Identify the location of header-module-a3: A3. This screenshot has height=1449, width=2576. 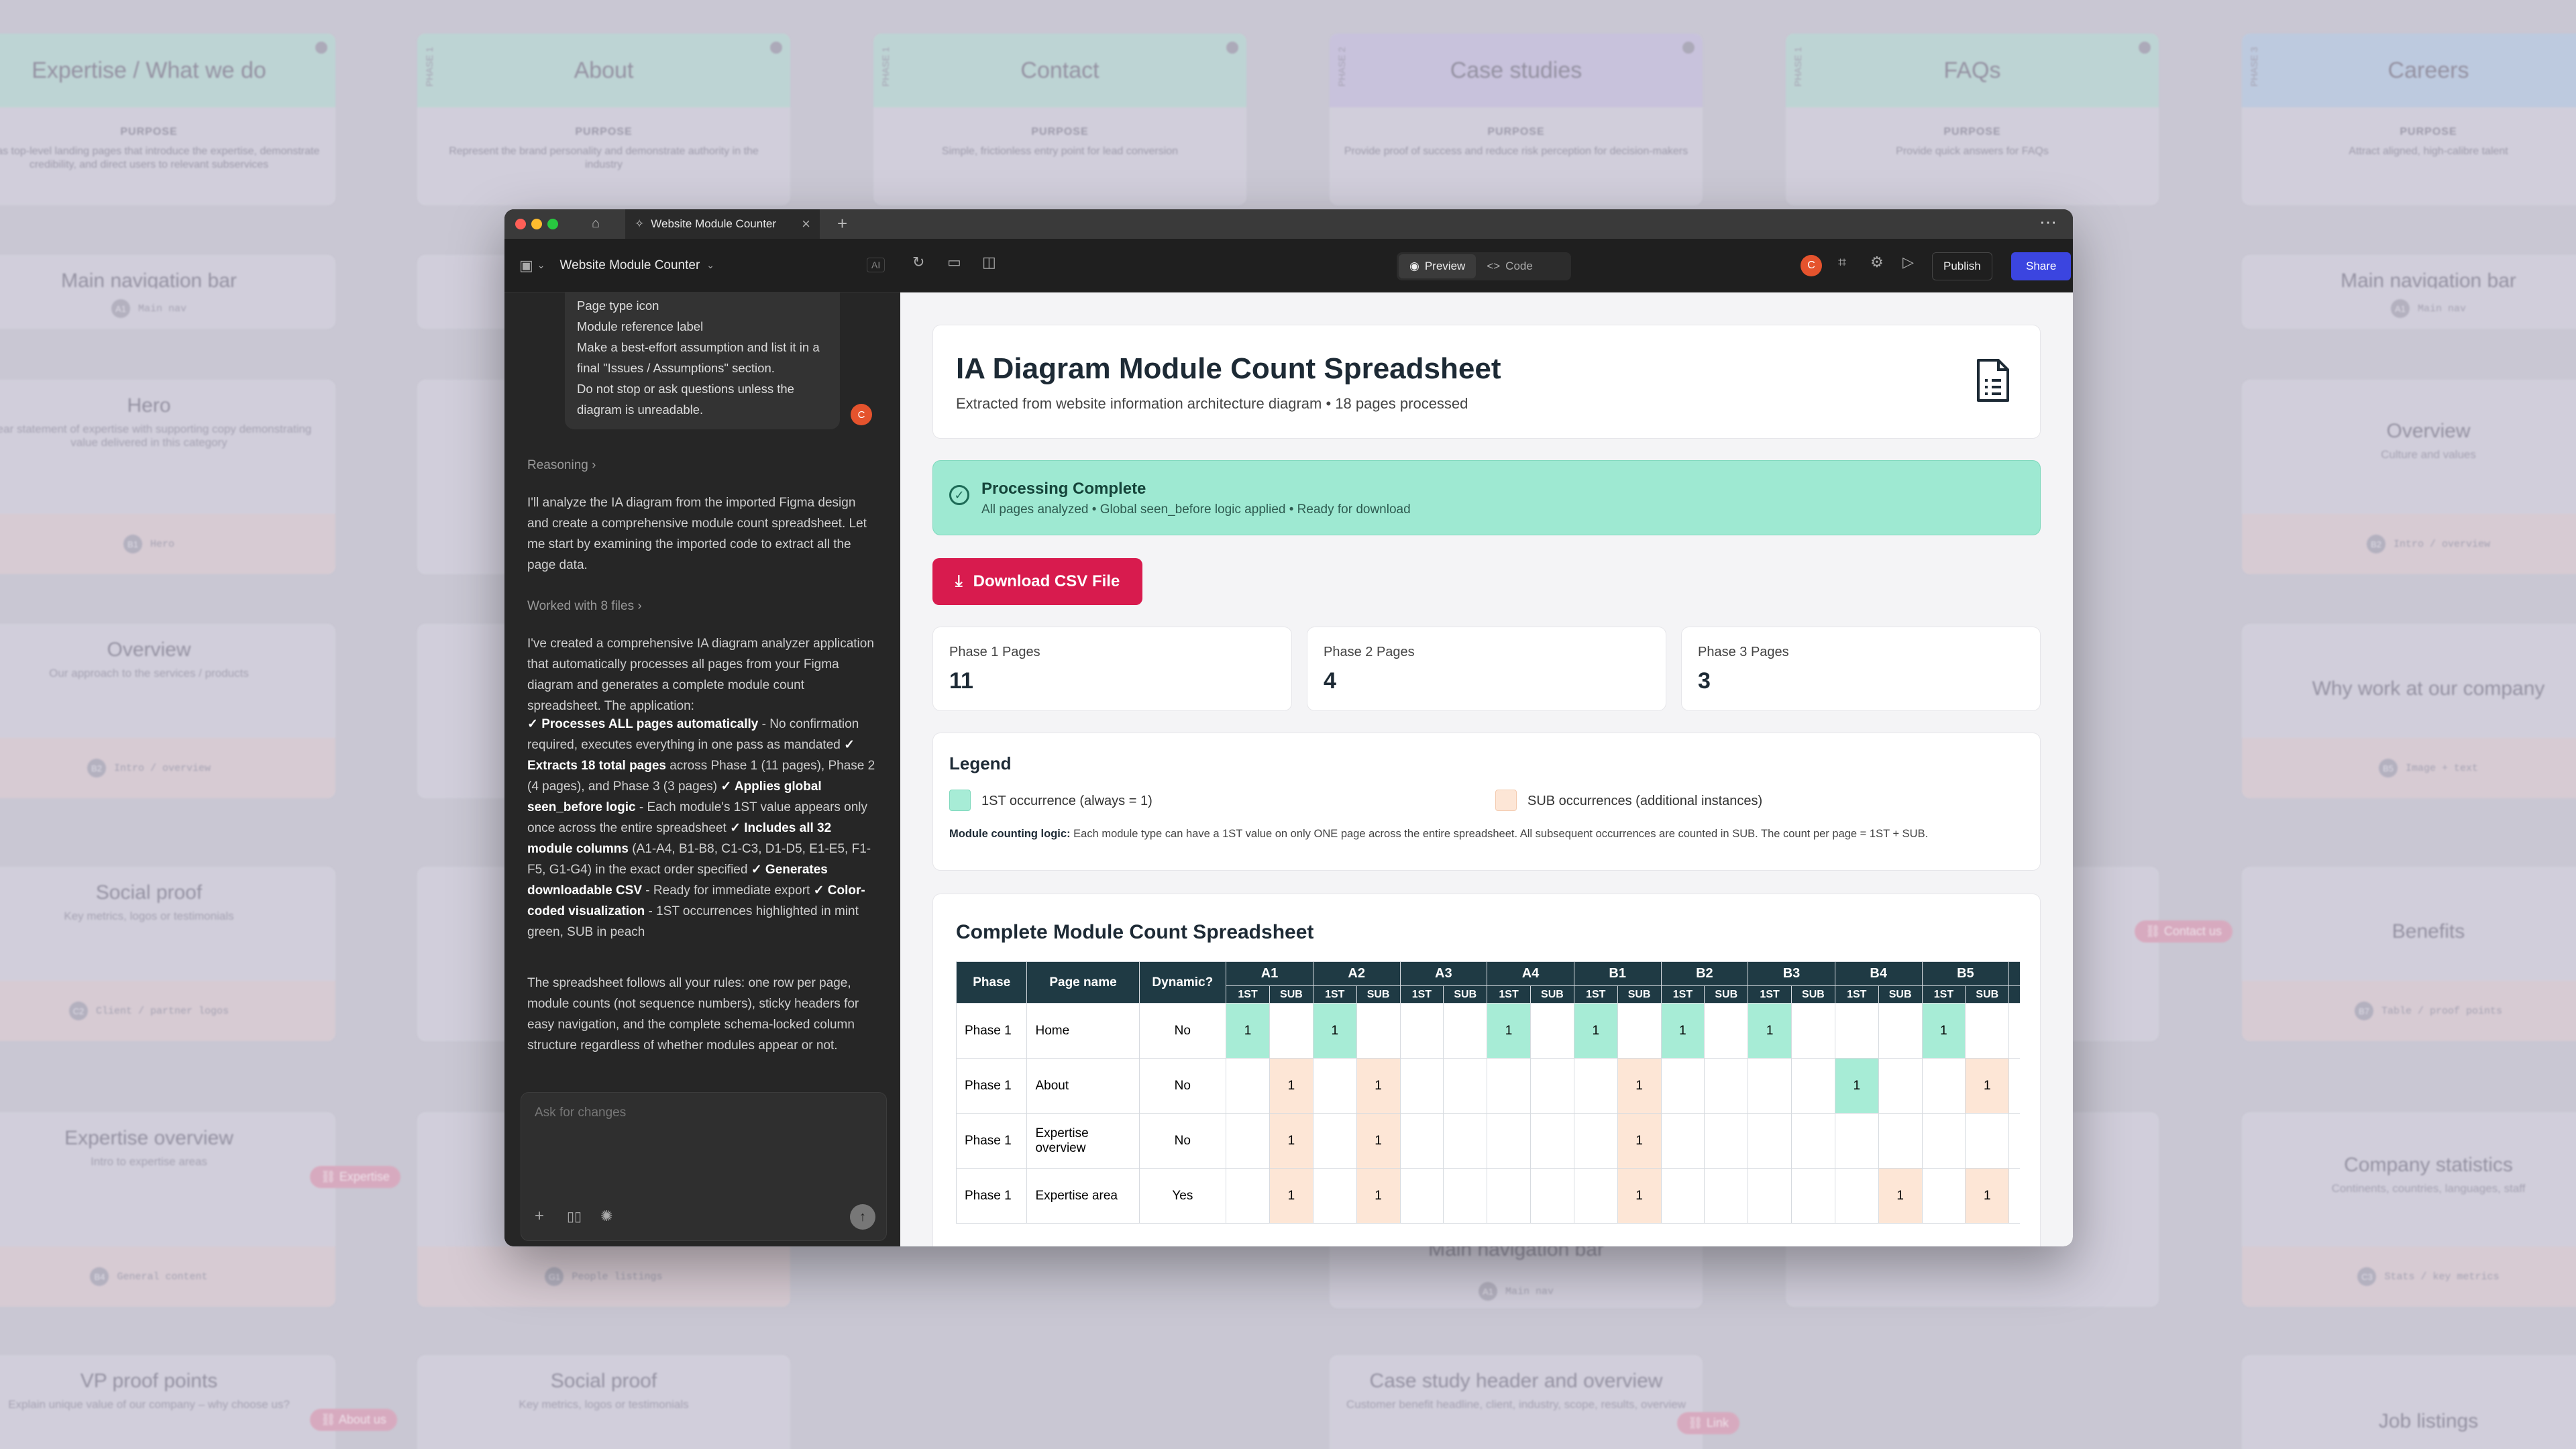
(1443, 973).